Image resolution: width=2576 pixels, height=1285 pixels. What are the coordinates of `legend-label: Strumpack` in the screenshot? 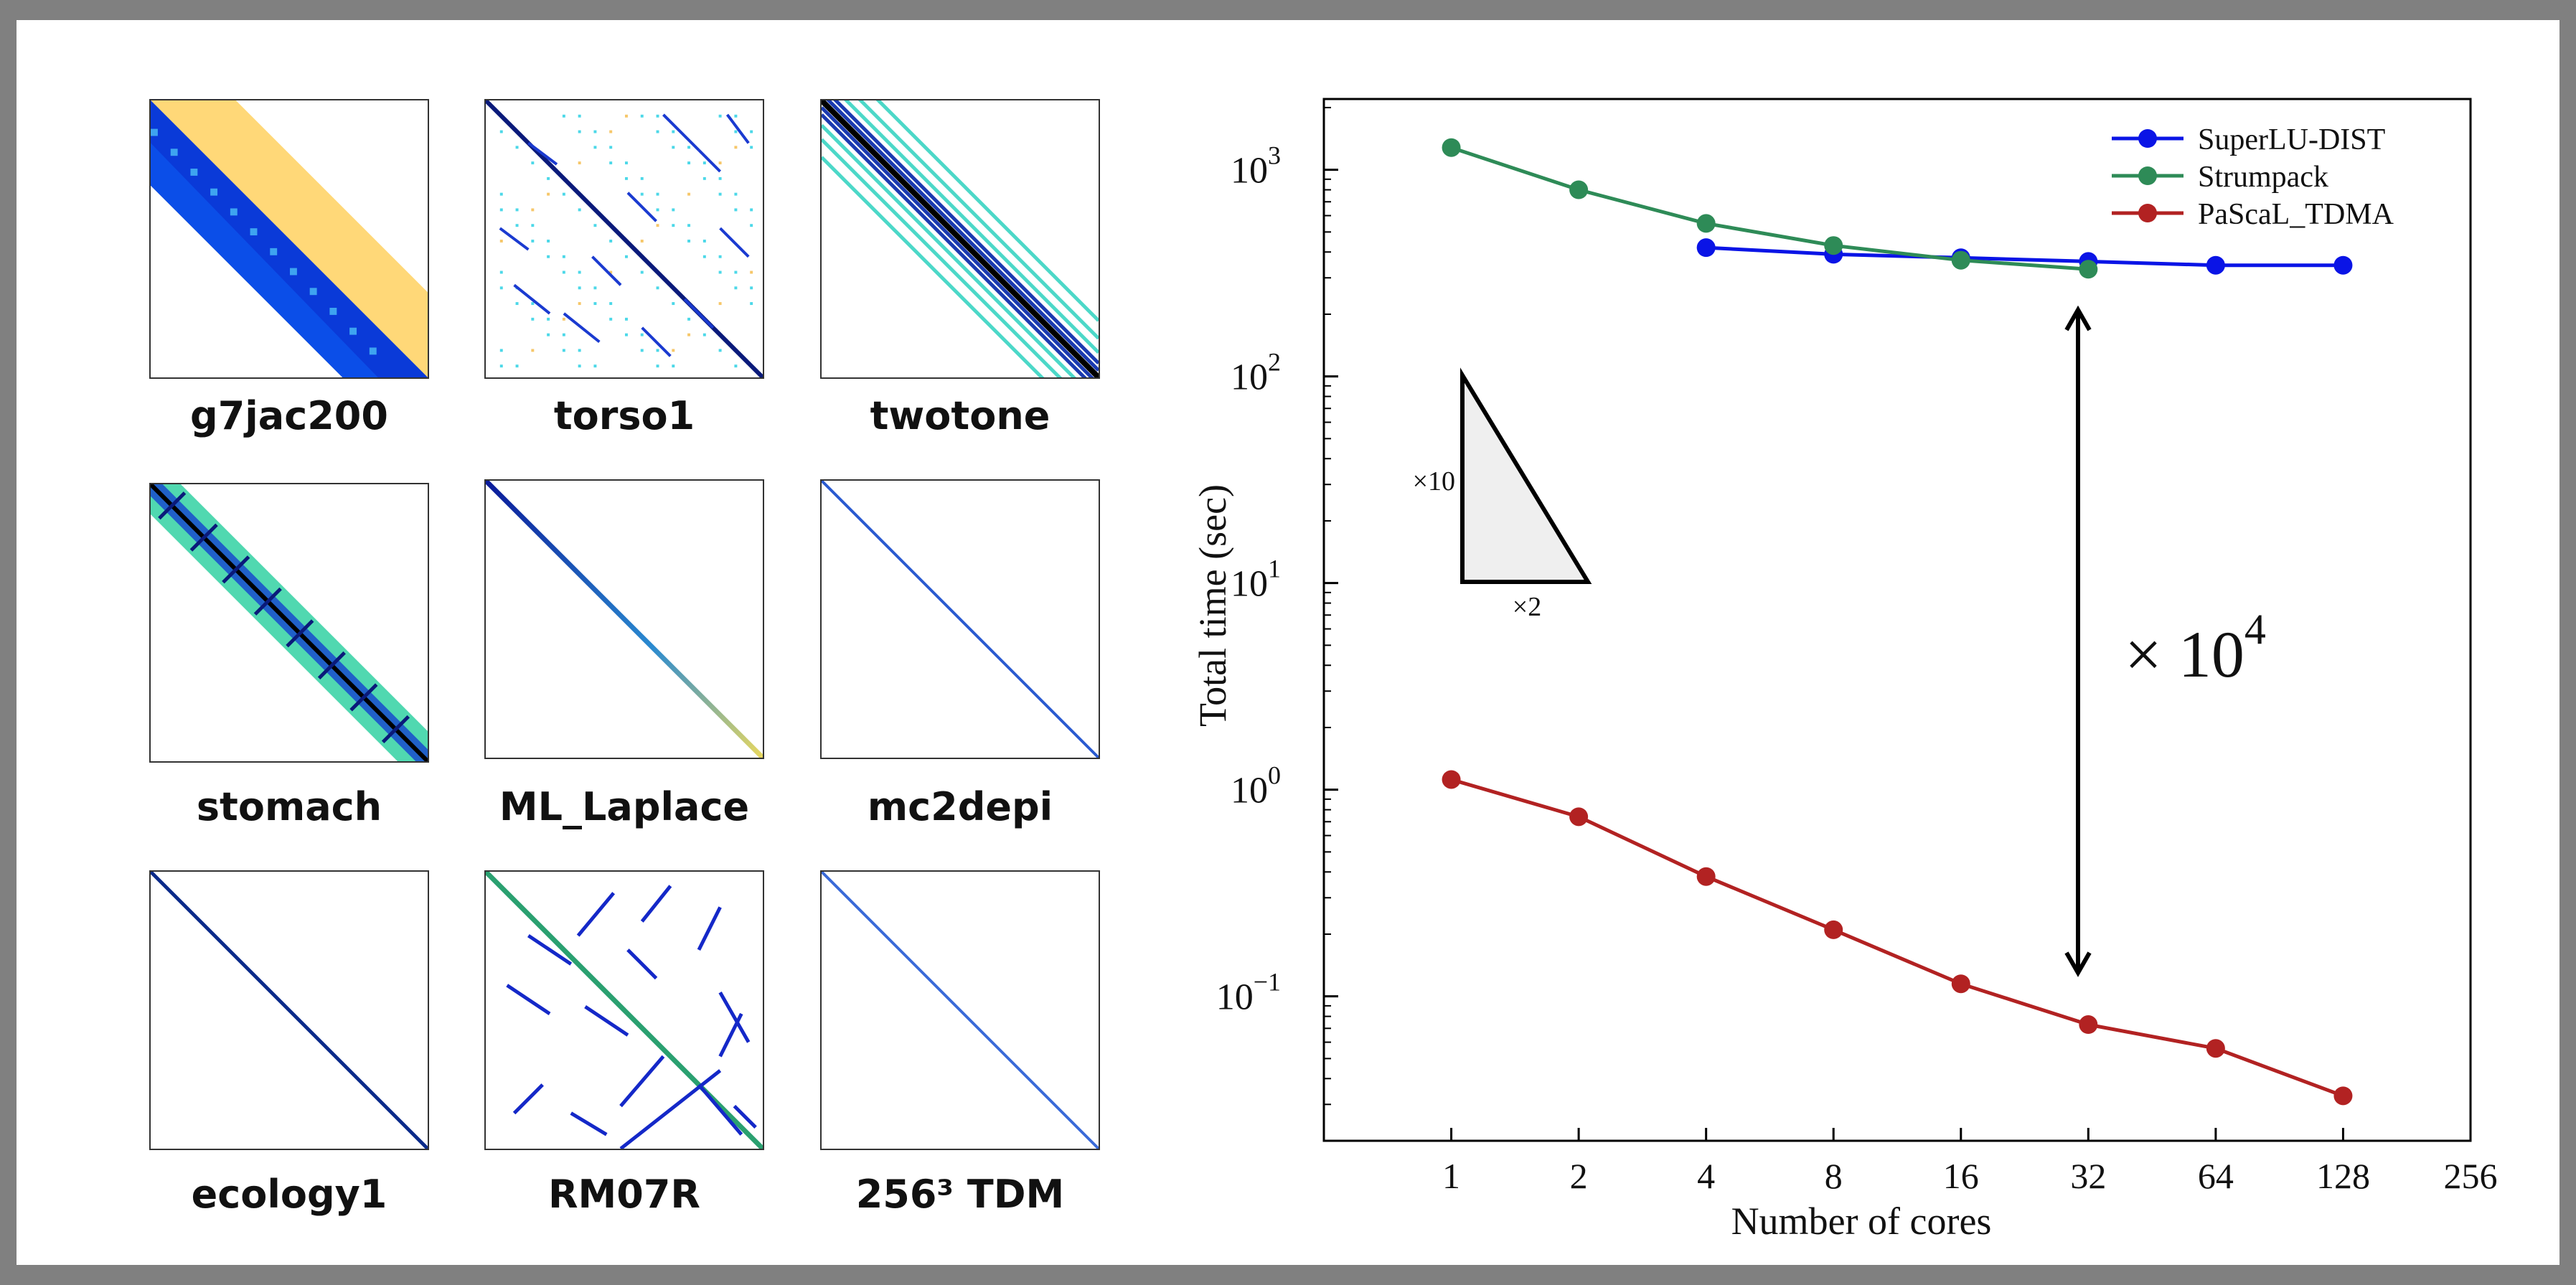 It's located at (2263, 177).